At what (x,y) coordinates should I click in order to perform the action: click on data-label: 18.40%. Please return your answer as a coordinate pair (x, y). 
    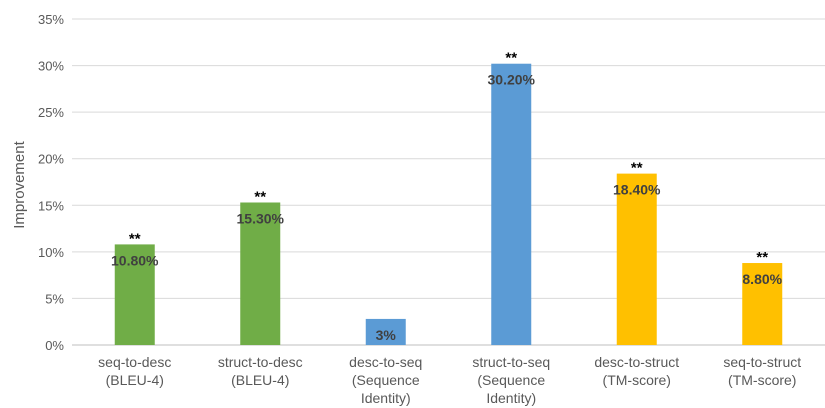
    Looking at the image, I should click on (637, 190).